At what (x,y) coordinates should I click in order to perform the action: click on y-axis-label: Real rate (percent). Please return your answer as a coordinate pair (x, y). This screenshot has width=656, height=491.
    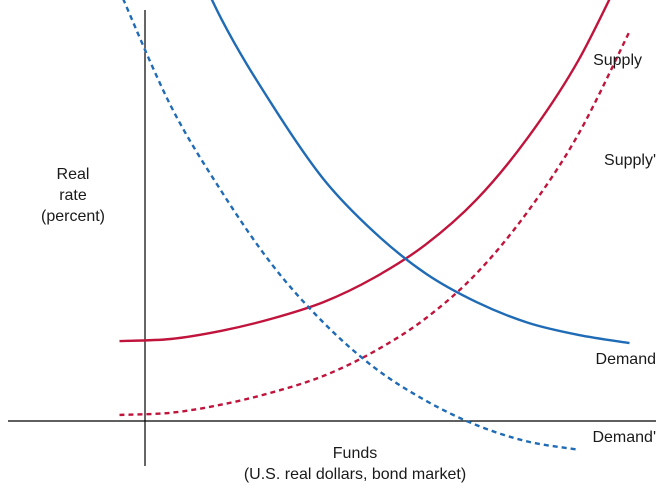
    Looking at the image, I should click on (73, 195).